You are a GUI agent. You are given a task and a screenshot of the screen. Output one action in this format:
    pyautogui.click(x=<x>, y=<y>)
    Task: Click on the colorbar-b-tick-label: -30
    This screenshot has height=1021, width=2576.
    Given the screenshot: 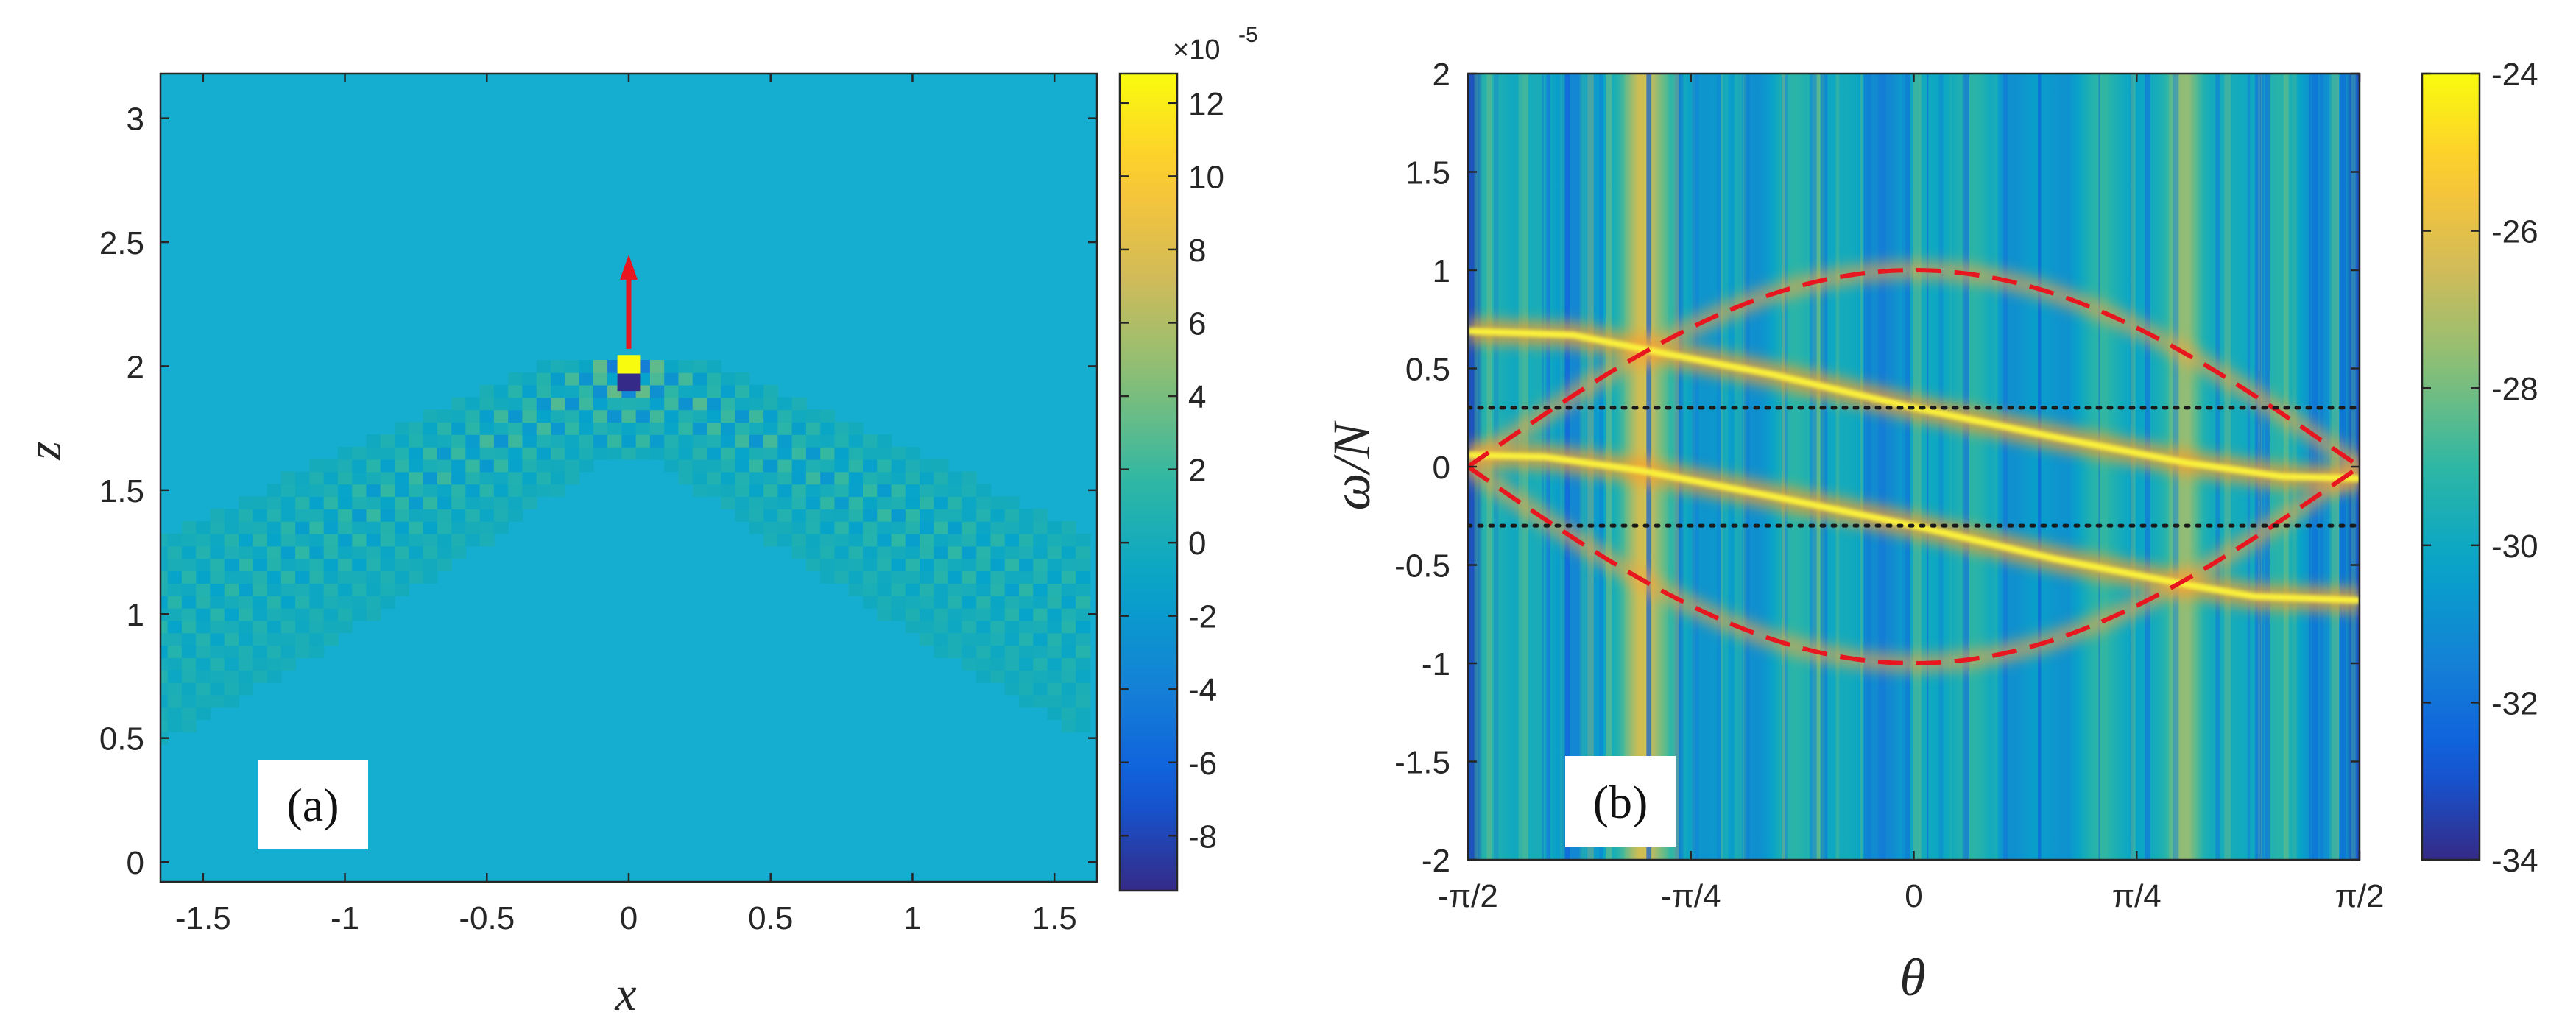 What is the action you would take?
    pyautogui.click(x=2514, y=547)
    